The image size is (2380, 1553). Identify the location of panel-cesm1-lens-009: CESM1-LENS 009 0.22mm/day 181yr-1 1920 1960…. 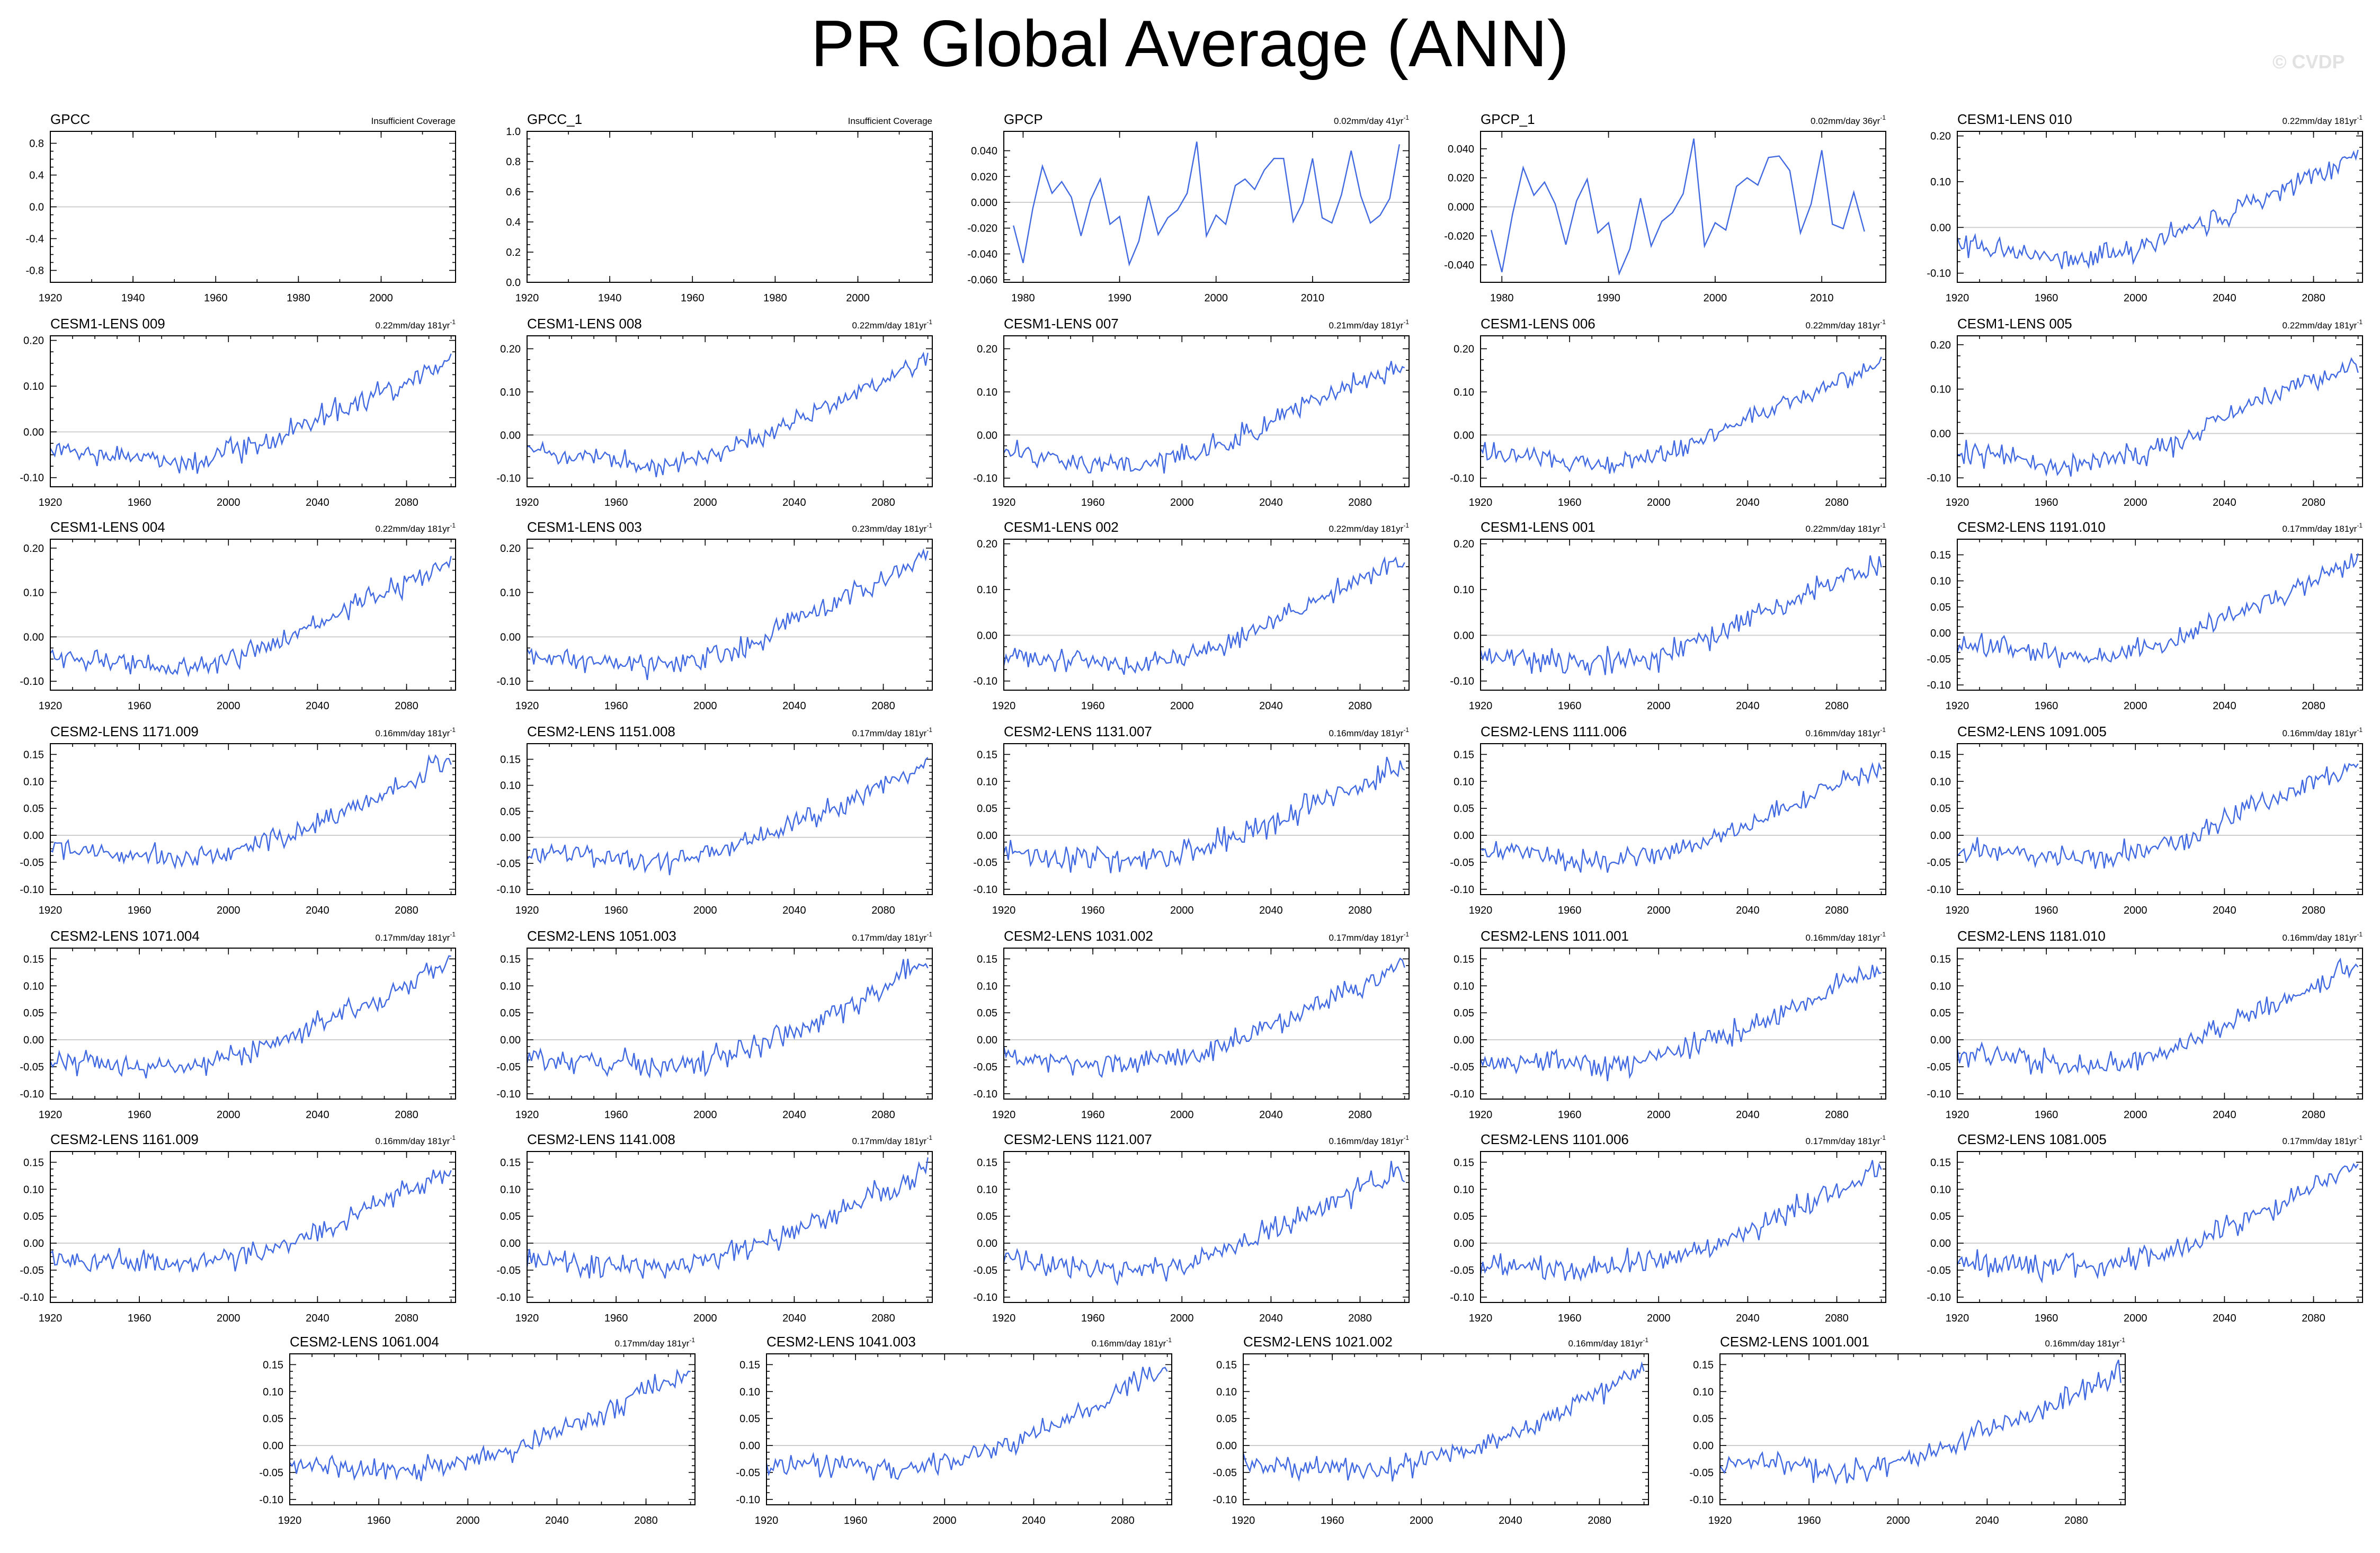
(238, 412).